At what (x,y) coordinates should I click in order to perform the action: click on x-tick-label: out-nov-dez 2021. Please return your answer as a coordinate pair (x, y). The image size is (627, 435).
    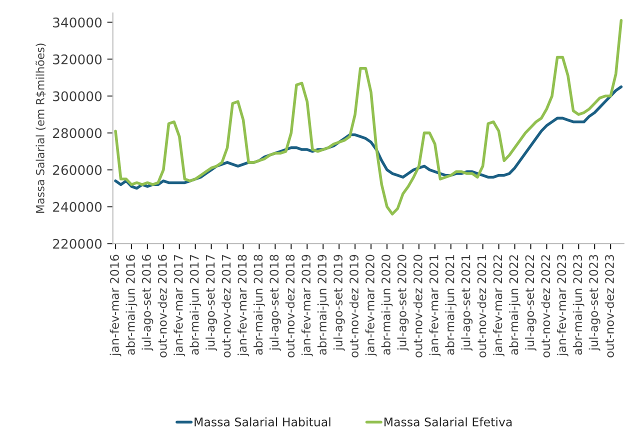
    Looking at the image, I should click on (481, 306).